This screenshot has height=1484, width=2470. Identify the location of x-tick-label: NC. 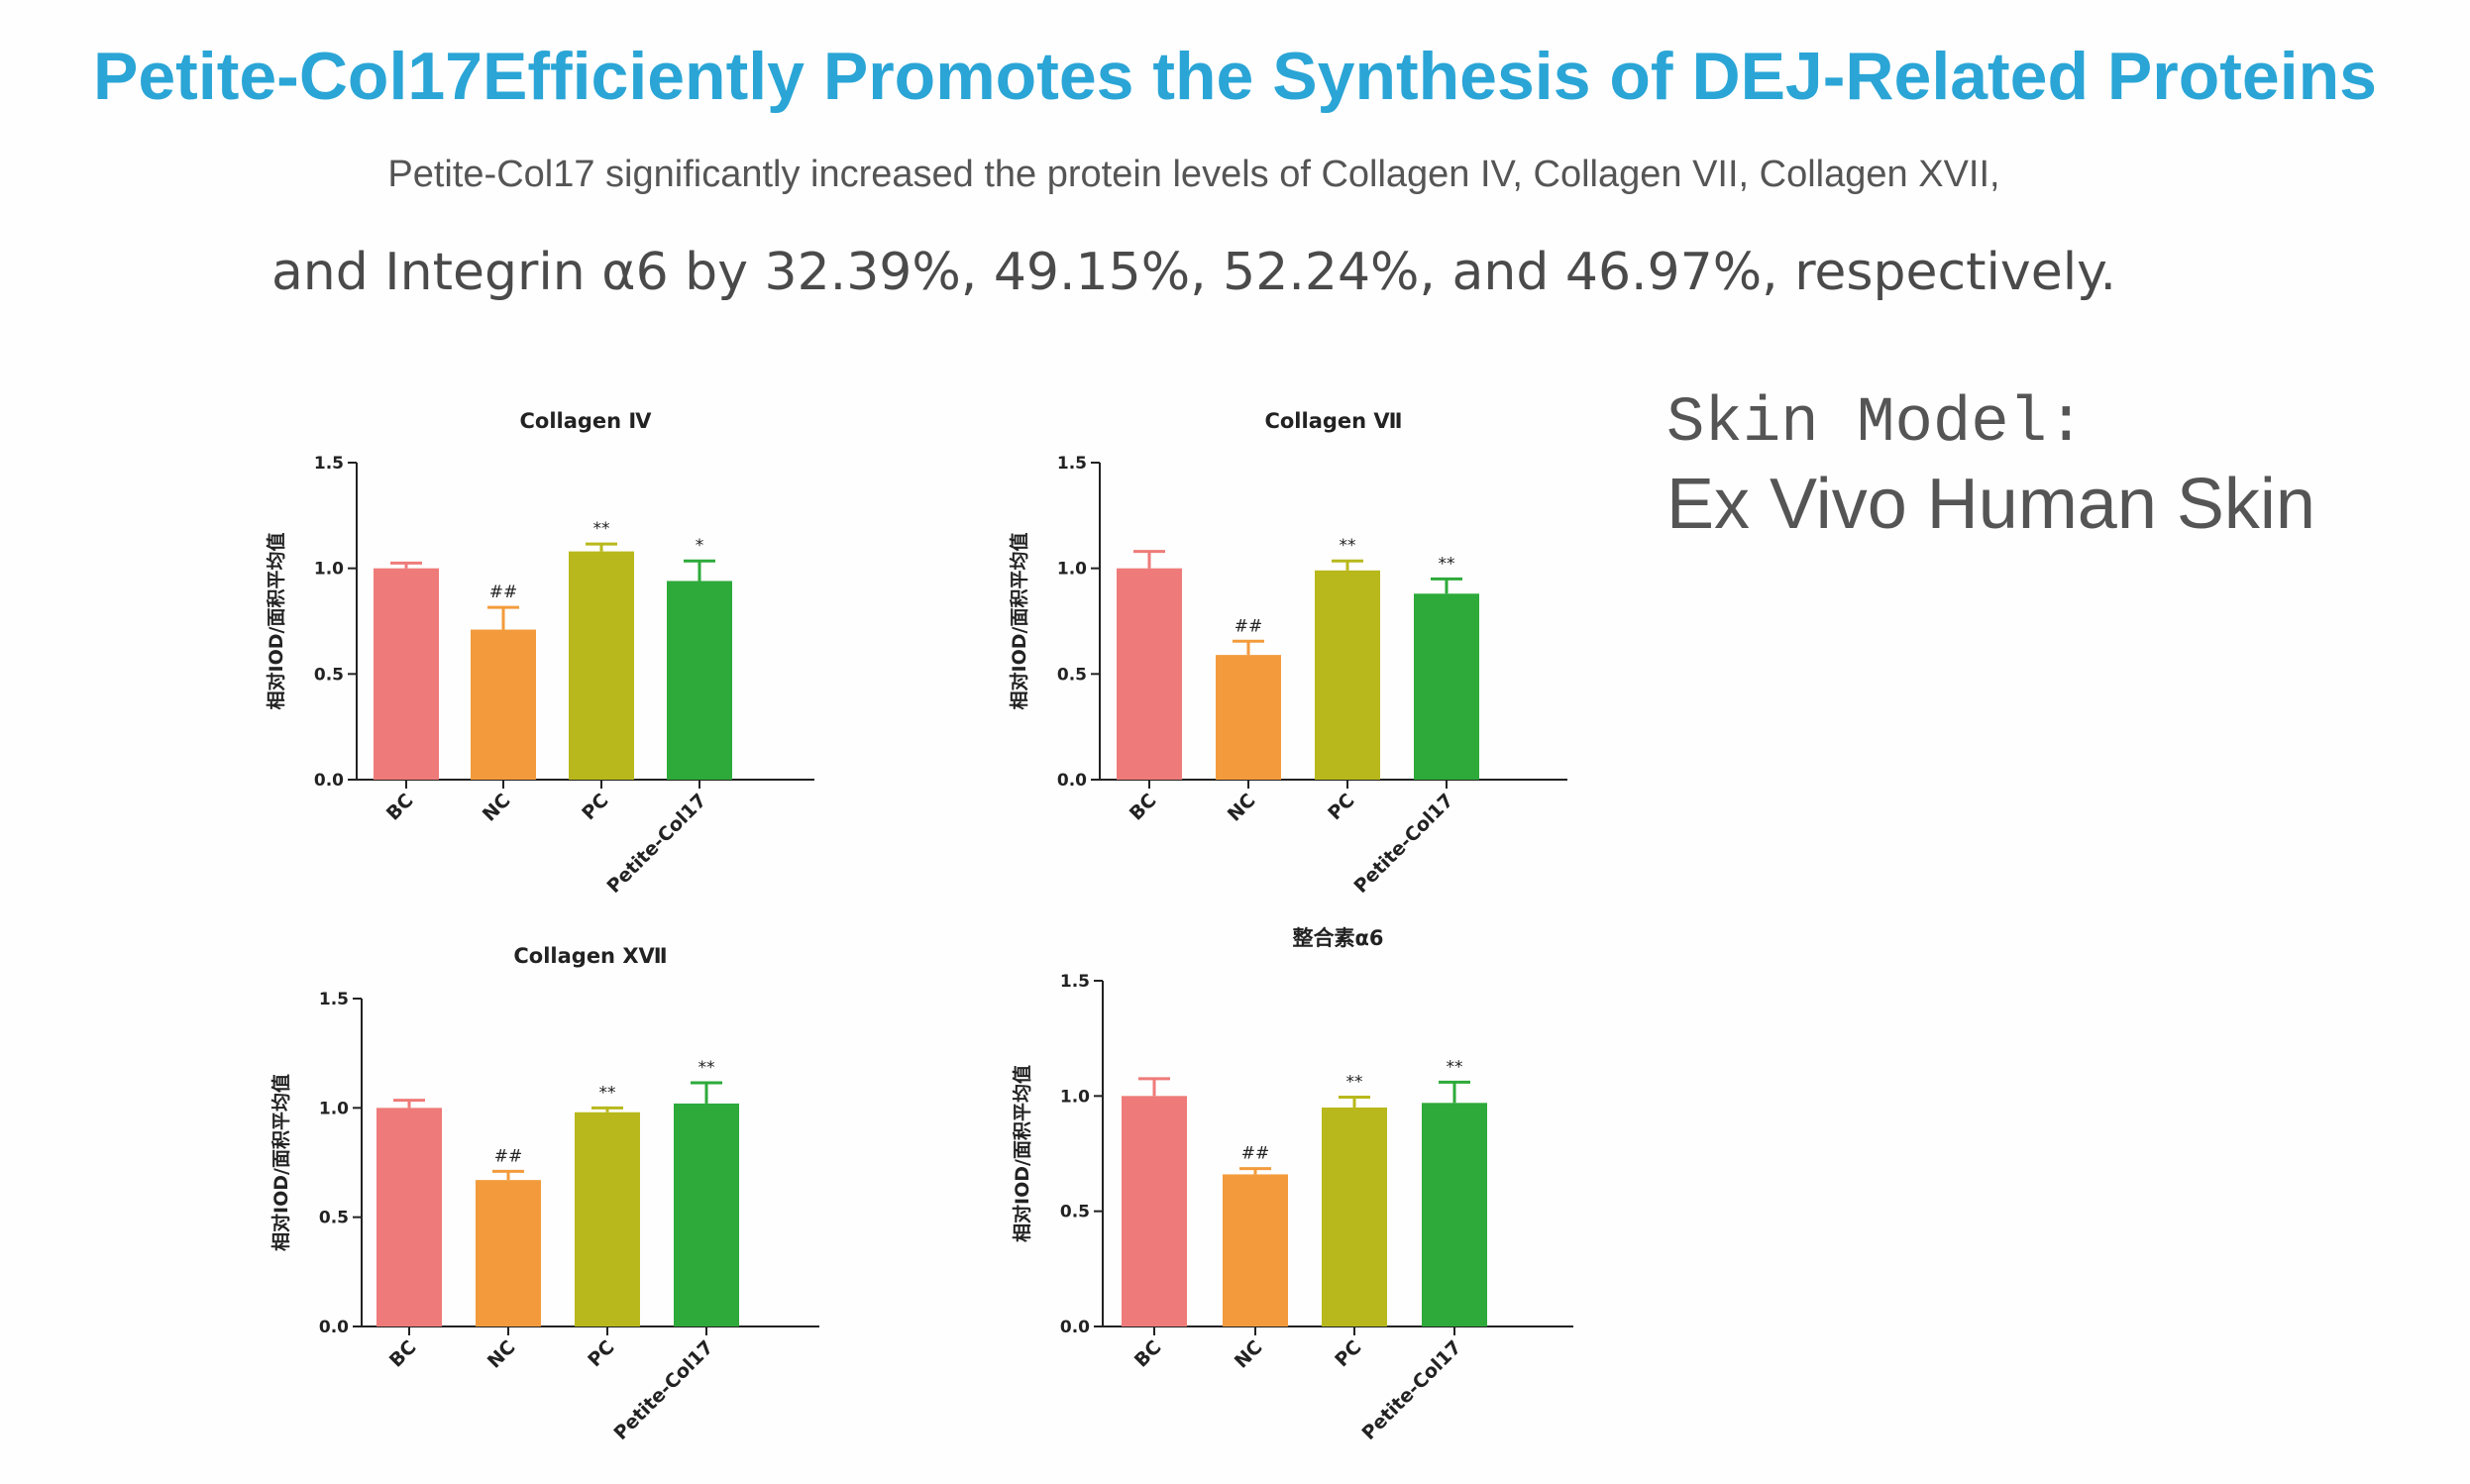
(1249, 1355).